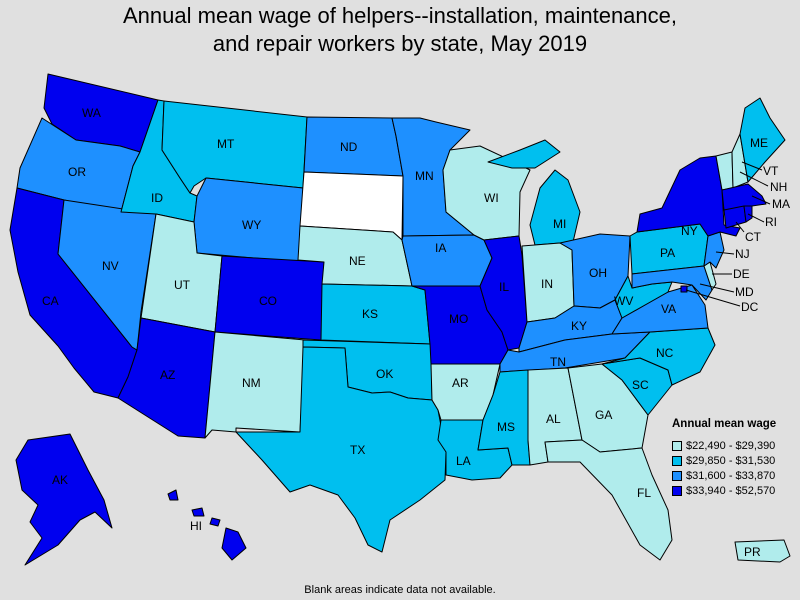 The height and width of the screenshot is (600, 800). What do you see at coordinates (731, 460) in the screenshot?
I see `legend-range: $29,850 - $31,530` at bounding box center [731, 460].